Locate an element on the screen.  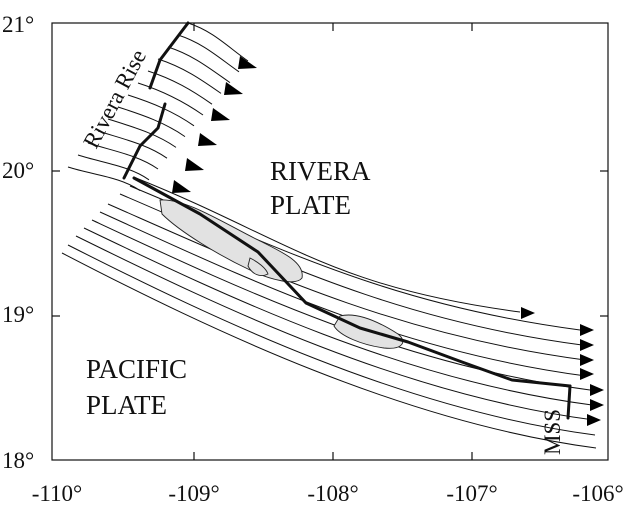
y-tick-label-18: 18° is located at coordinates (18, 460).